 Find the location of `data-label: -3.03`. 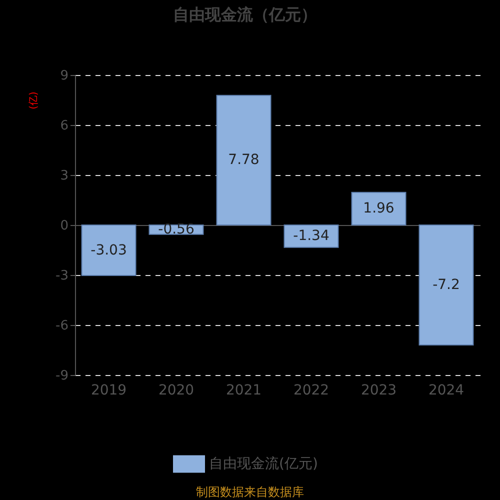

data-label: -3.03 is located at coordinates (108, 250).